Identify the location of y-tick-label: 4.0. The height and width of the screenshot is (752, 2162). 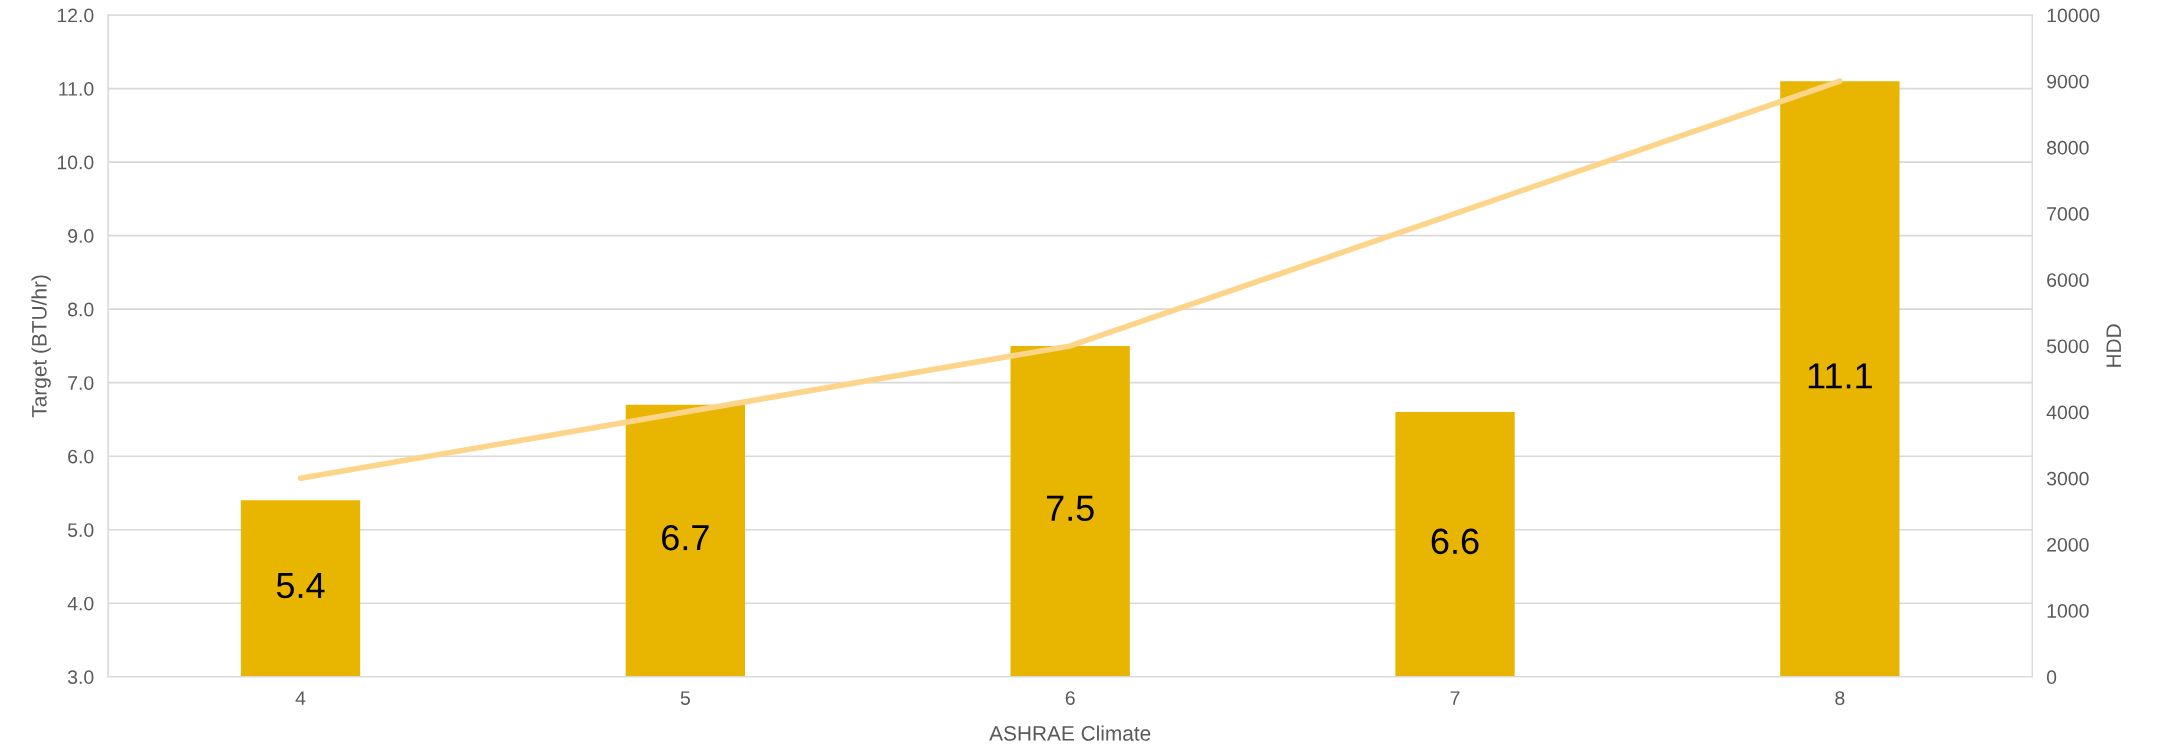
(80, 603).